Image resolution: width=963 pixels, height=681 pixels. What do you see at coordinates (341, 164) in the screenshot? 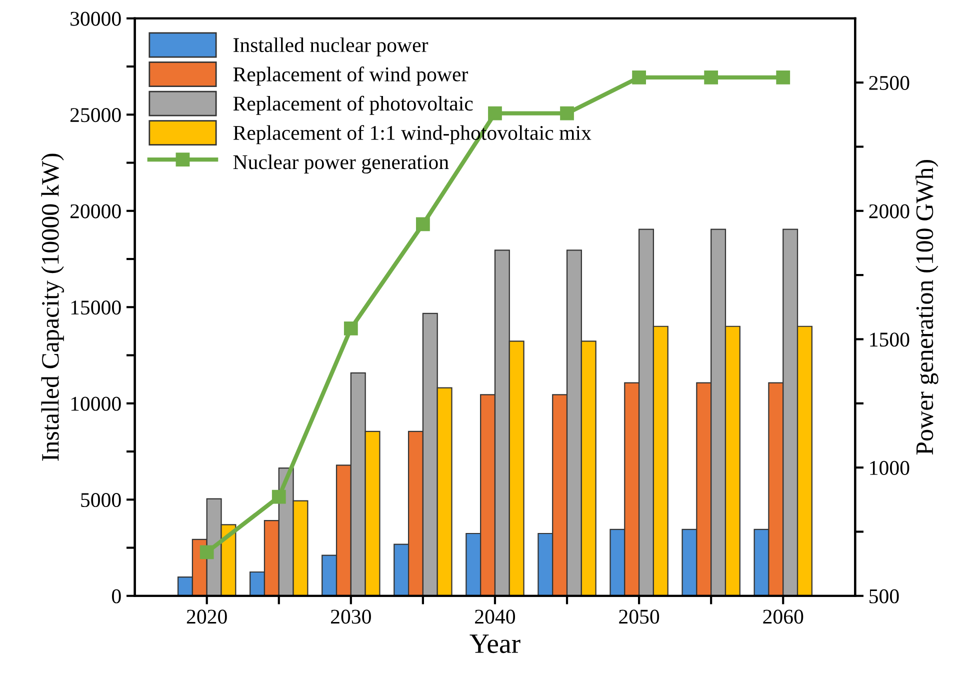
I see `legend-label: Nuclear power generation` at bounding box center [341, 164].